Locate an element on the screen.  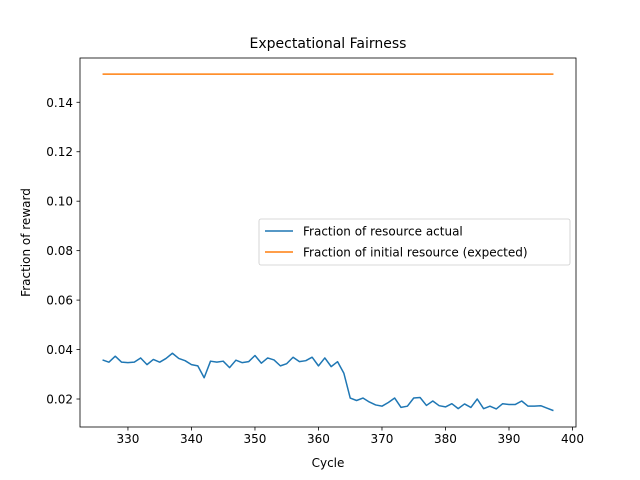
y-tick-label: 0.02 is located at coordinates (59, 400).